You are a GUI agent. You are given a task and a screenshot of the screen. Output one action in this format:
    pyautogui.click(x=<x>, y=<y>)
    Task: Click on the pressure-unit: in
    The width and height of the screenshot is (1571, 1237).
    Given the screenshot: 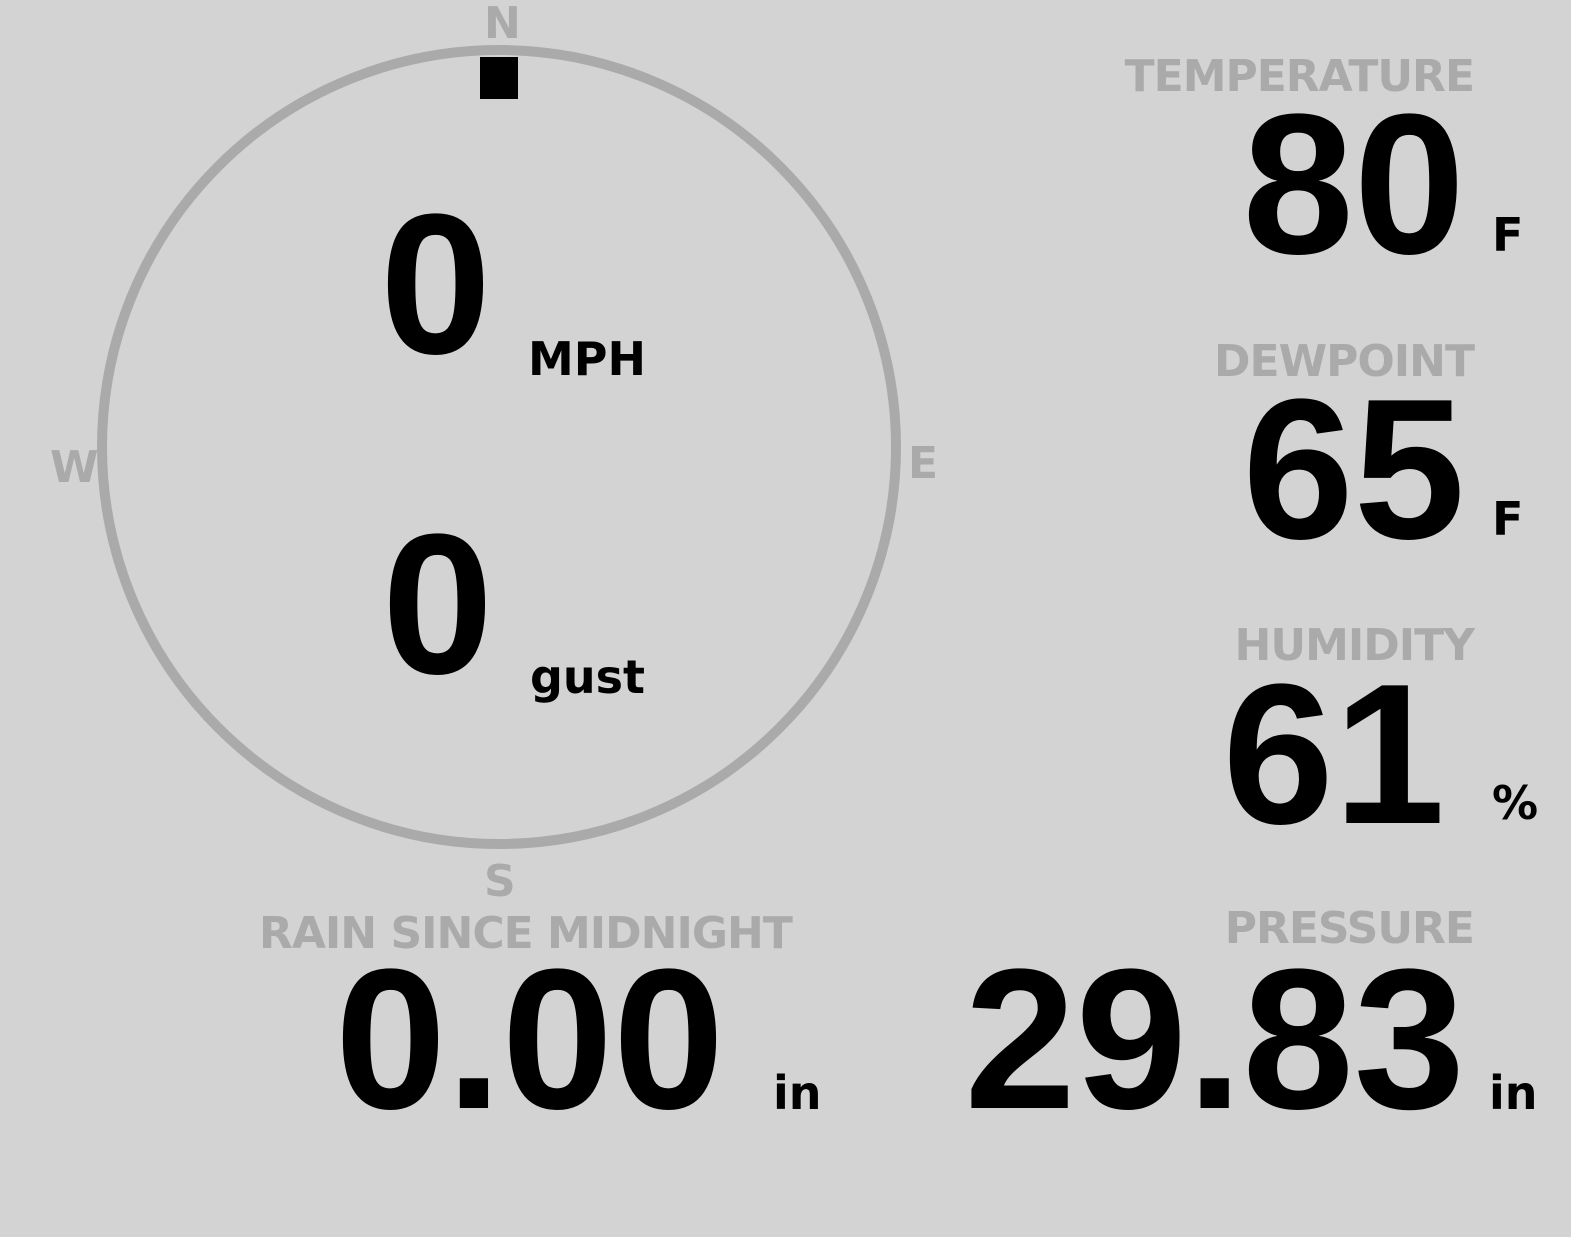 What is the action you would take?
    pyautogui.click(x=1513, y=1093)
    